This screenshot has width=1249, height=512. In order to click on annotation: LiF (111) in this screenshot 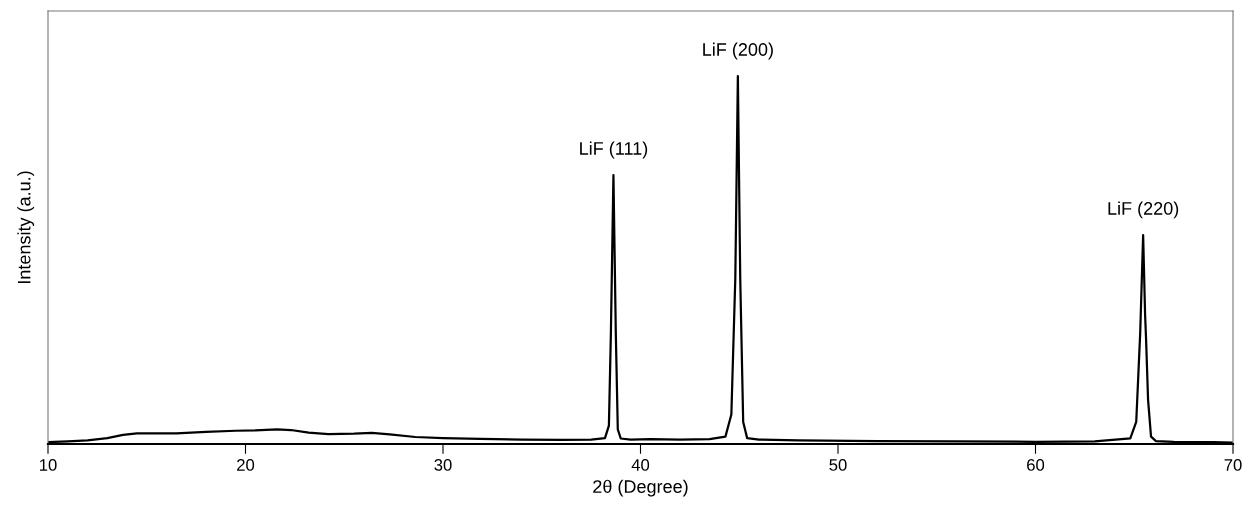, I will do `click(614, 150)`.